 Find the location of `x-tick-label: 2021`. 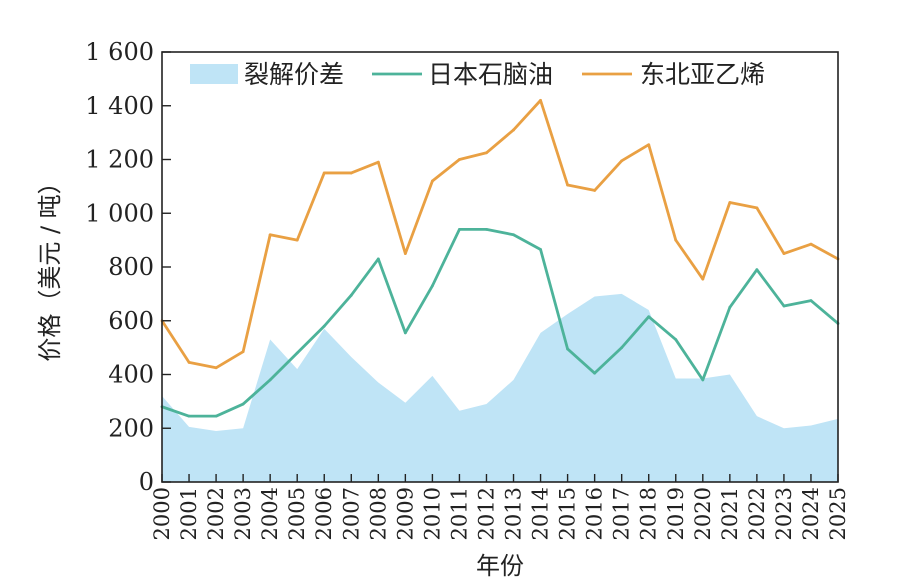

x-tick-label: 2021 is located at coordinates (730, 513).